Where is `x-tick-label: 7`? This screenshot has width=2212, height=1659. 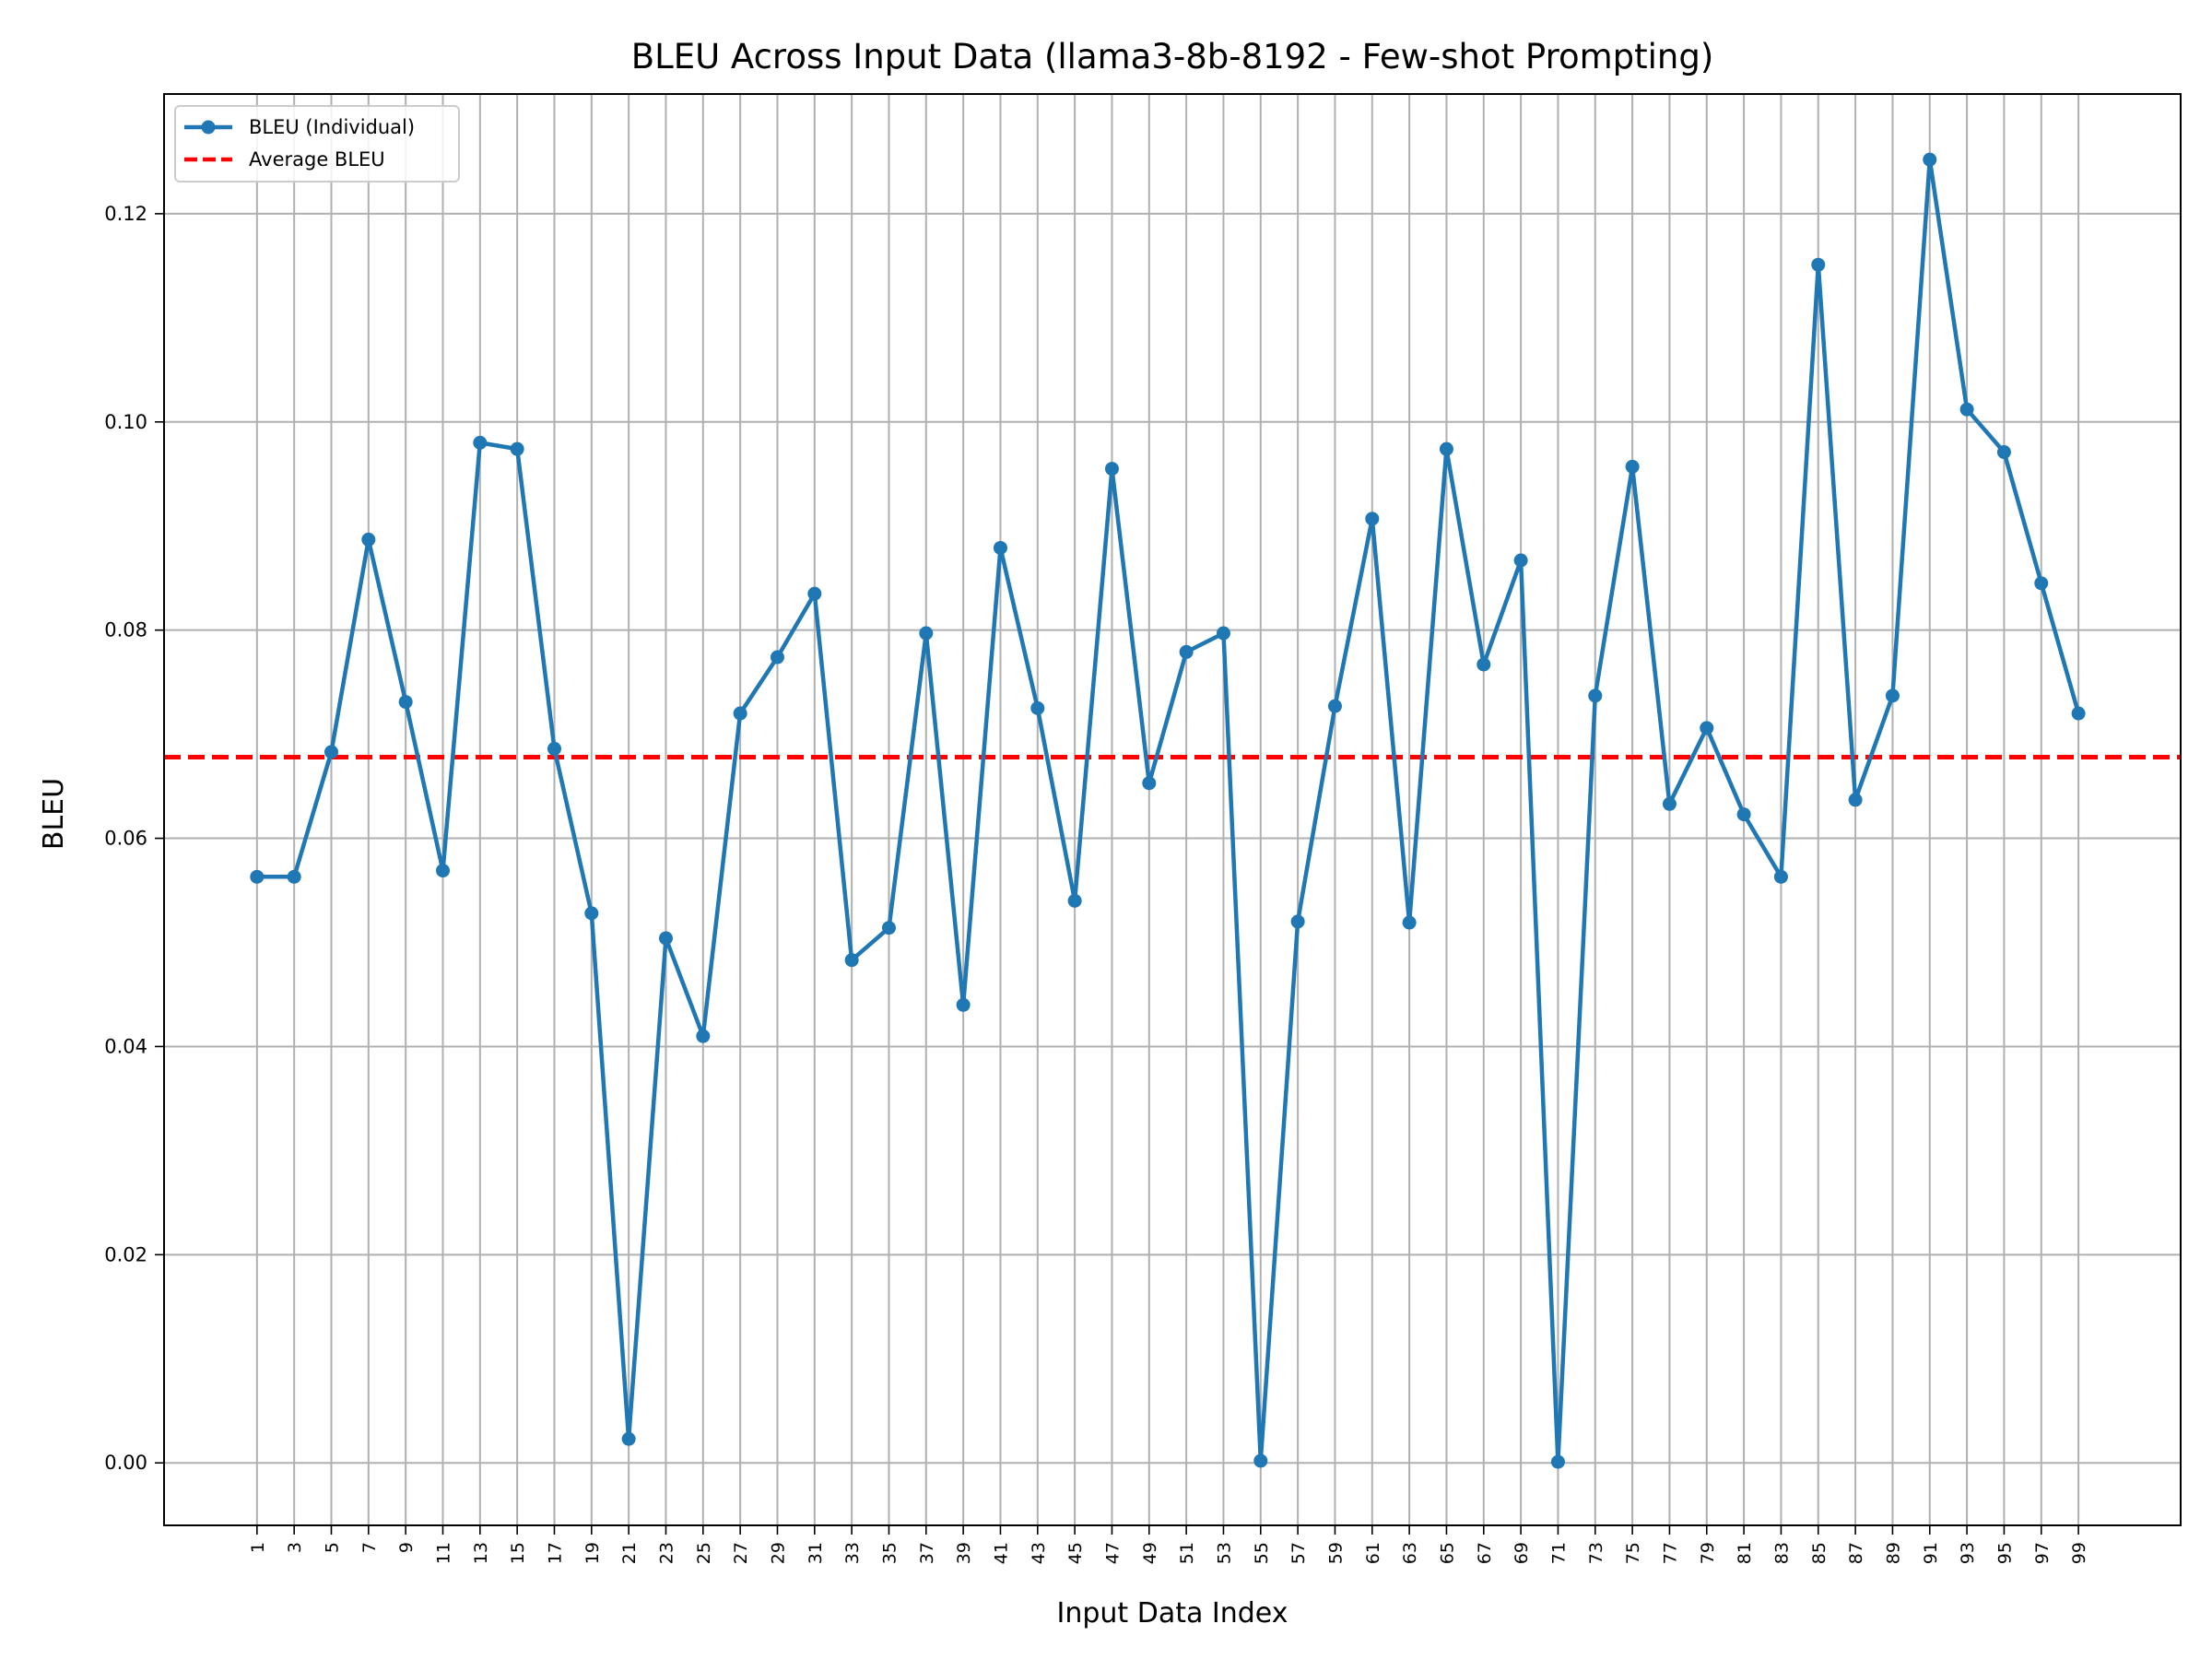 x-tick-label: 7 is located at coordinates (369, 1547).